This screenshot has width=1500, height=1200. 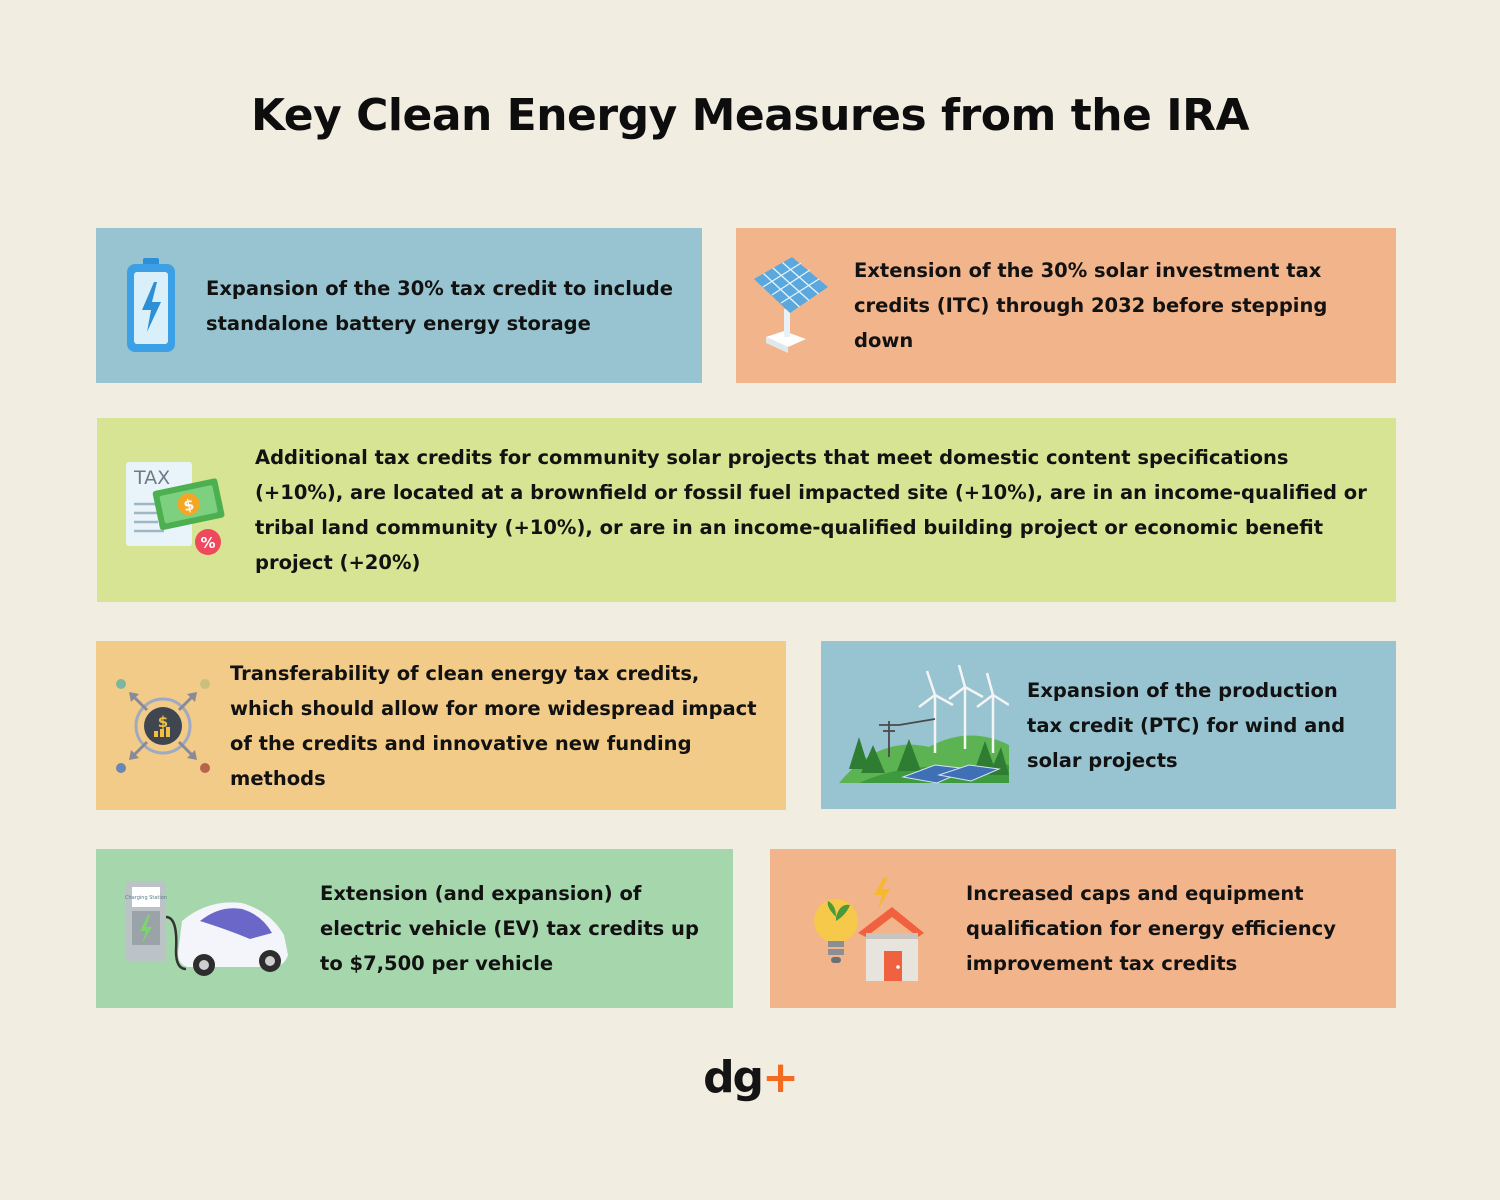 I want to click on tax-label: TAX, so click(x=151, y=478).